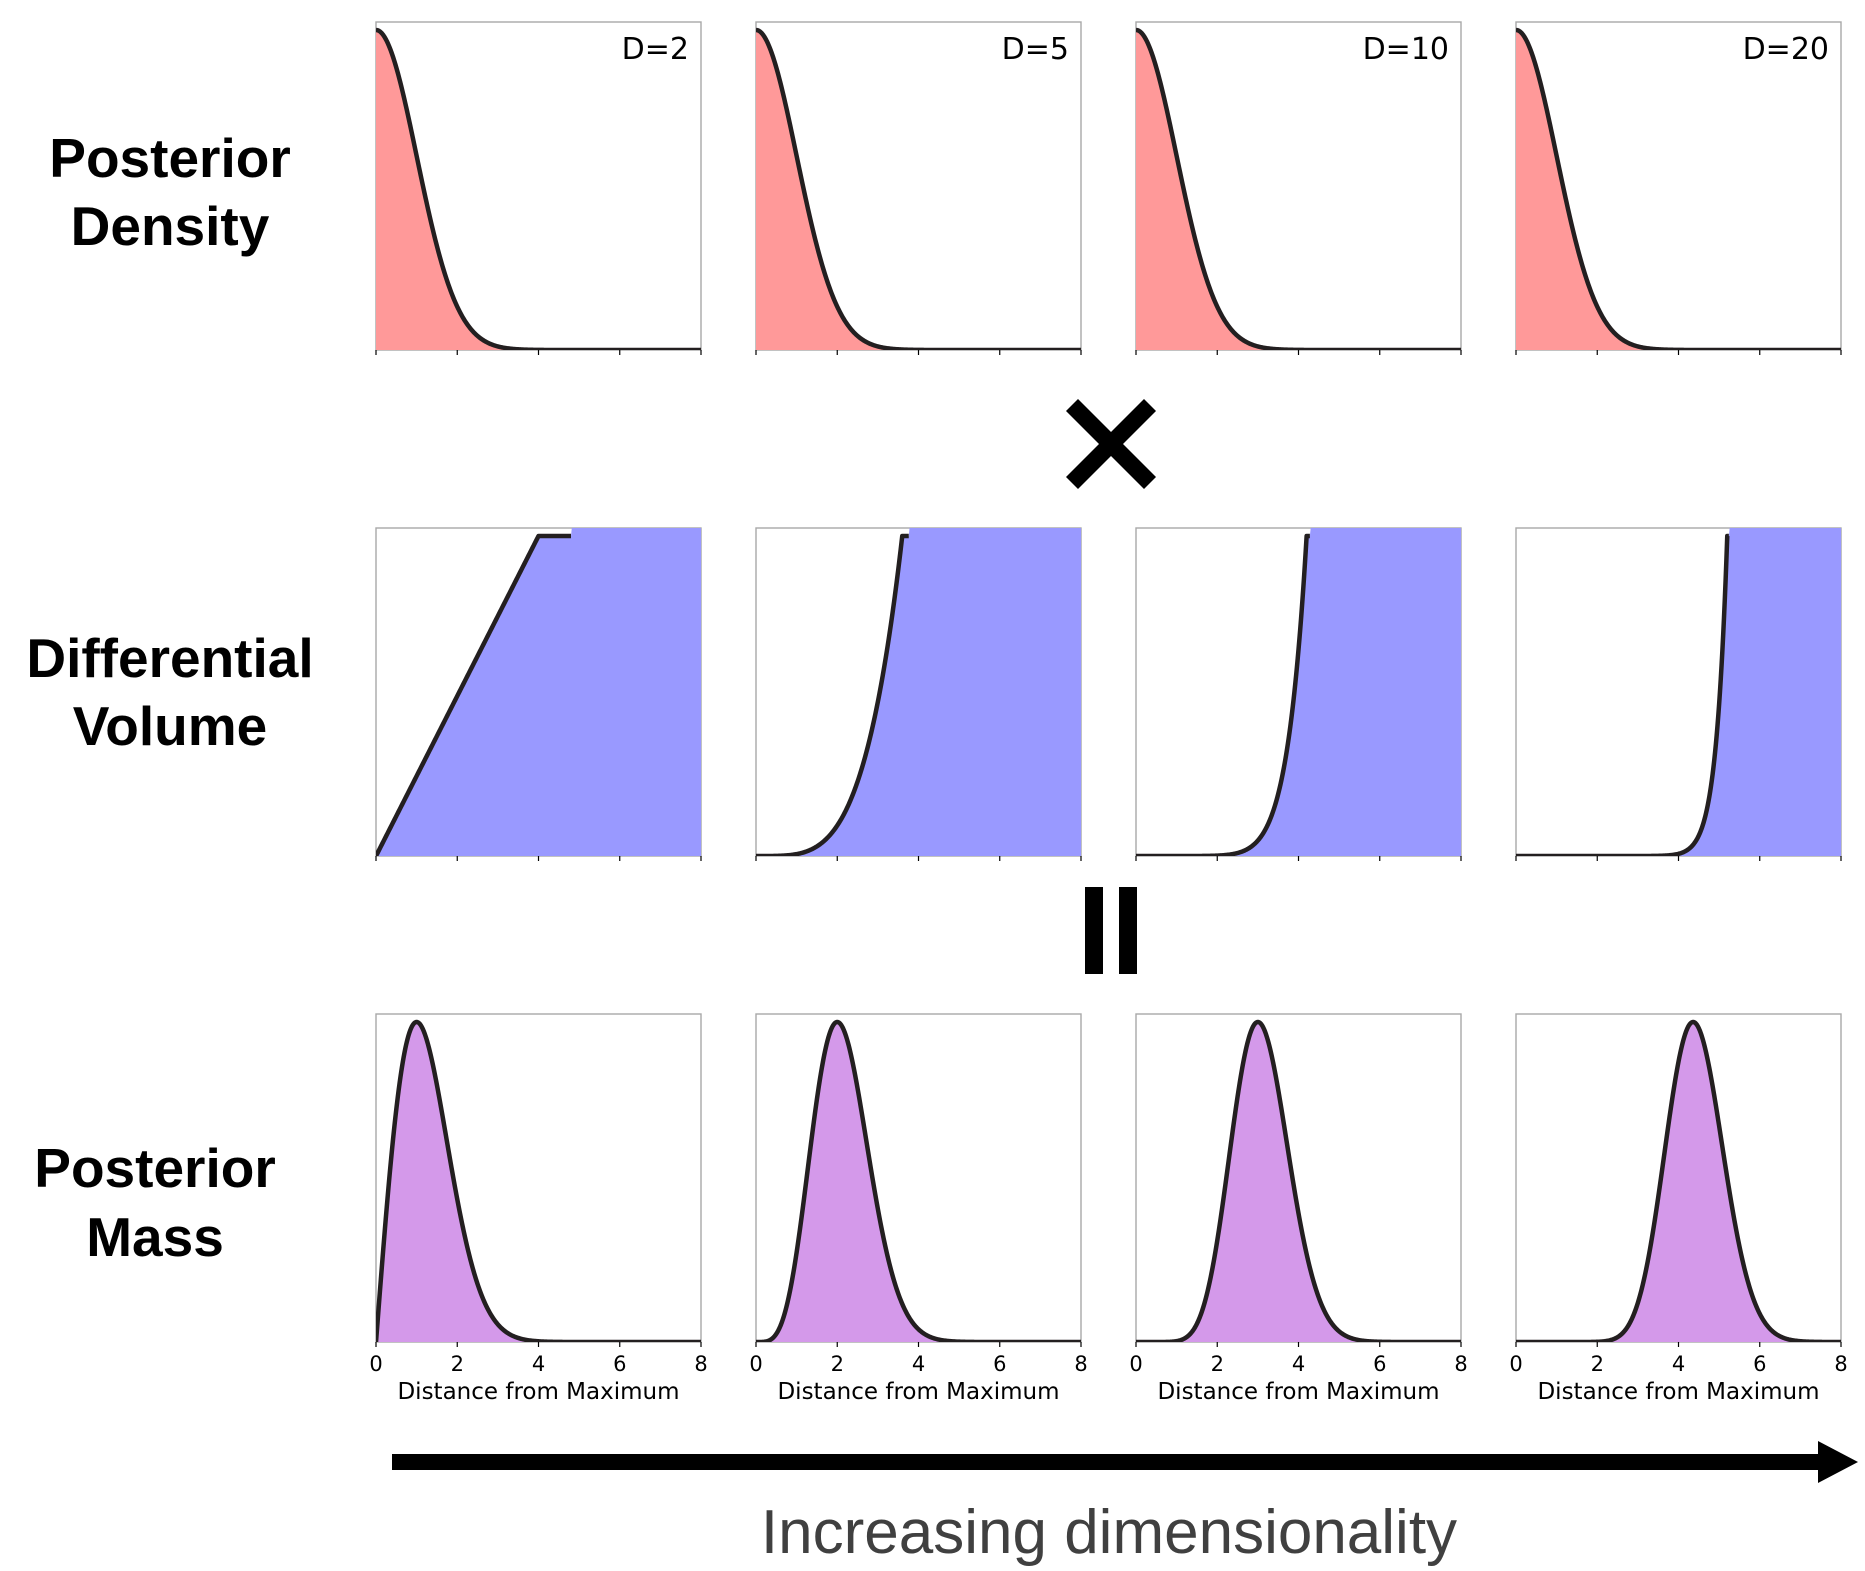  I want to click on volume-5-panel, so click(918, 694).